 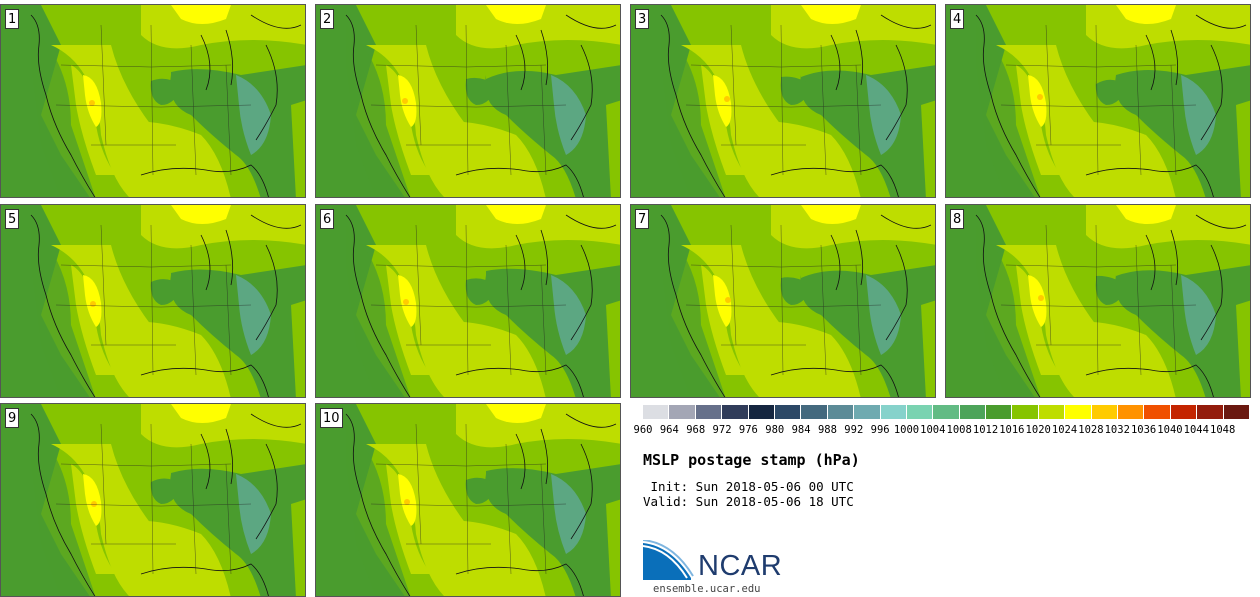 I want to click on member-number-label: 7, so click(x=642, y=219).